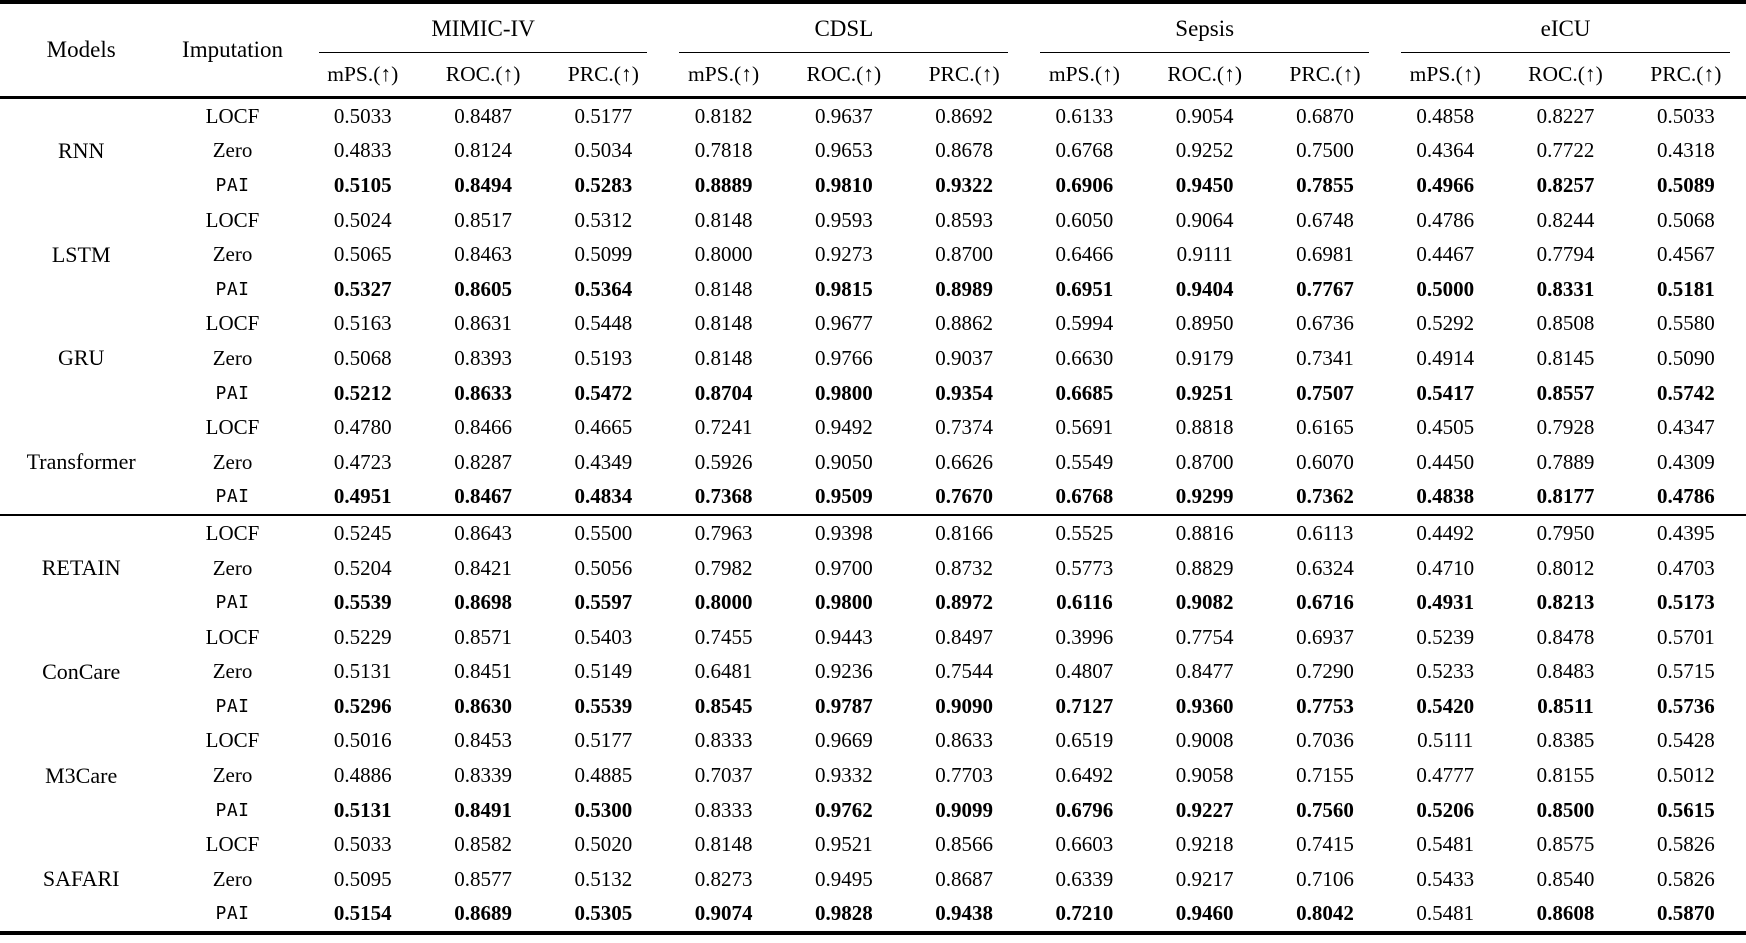 The image size is (1746, 943). Describe the element at coordinates (843, 150) in the screenshot. I see `metric-value-cell: 0.9653` at that location.